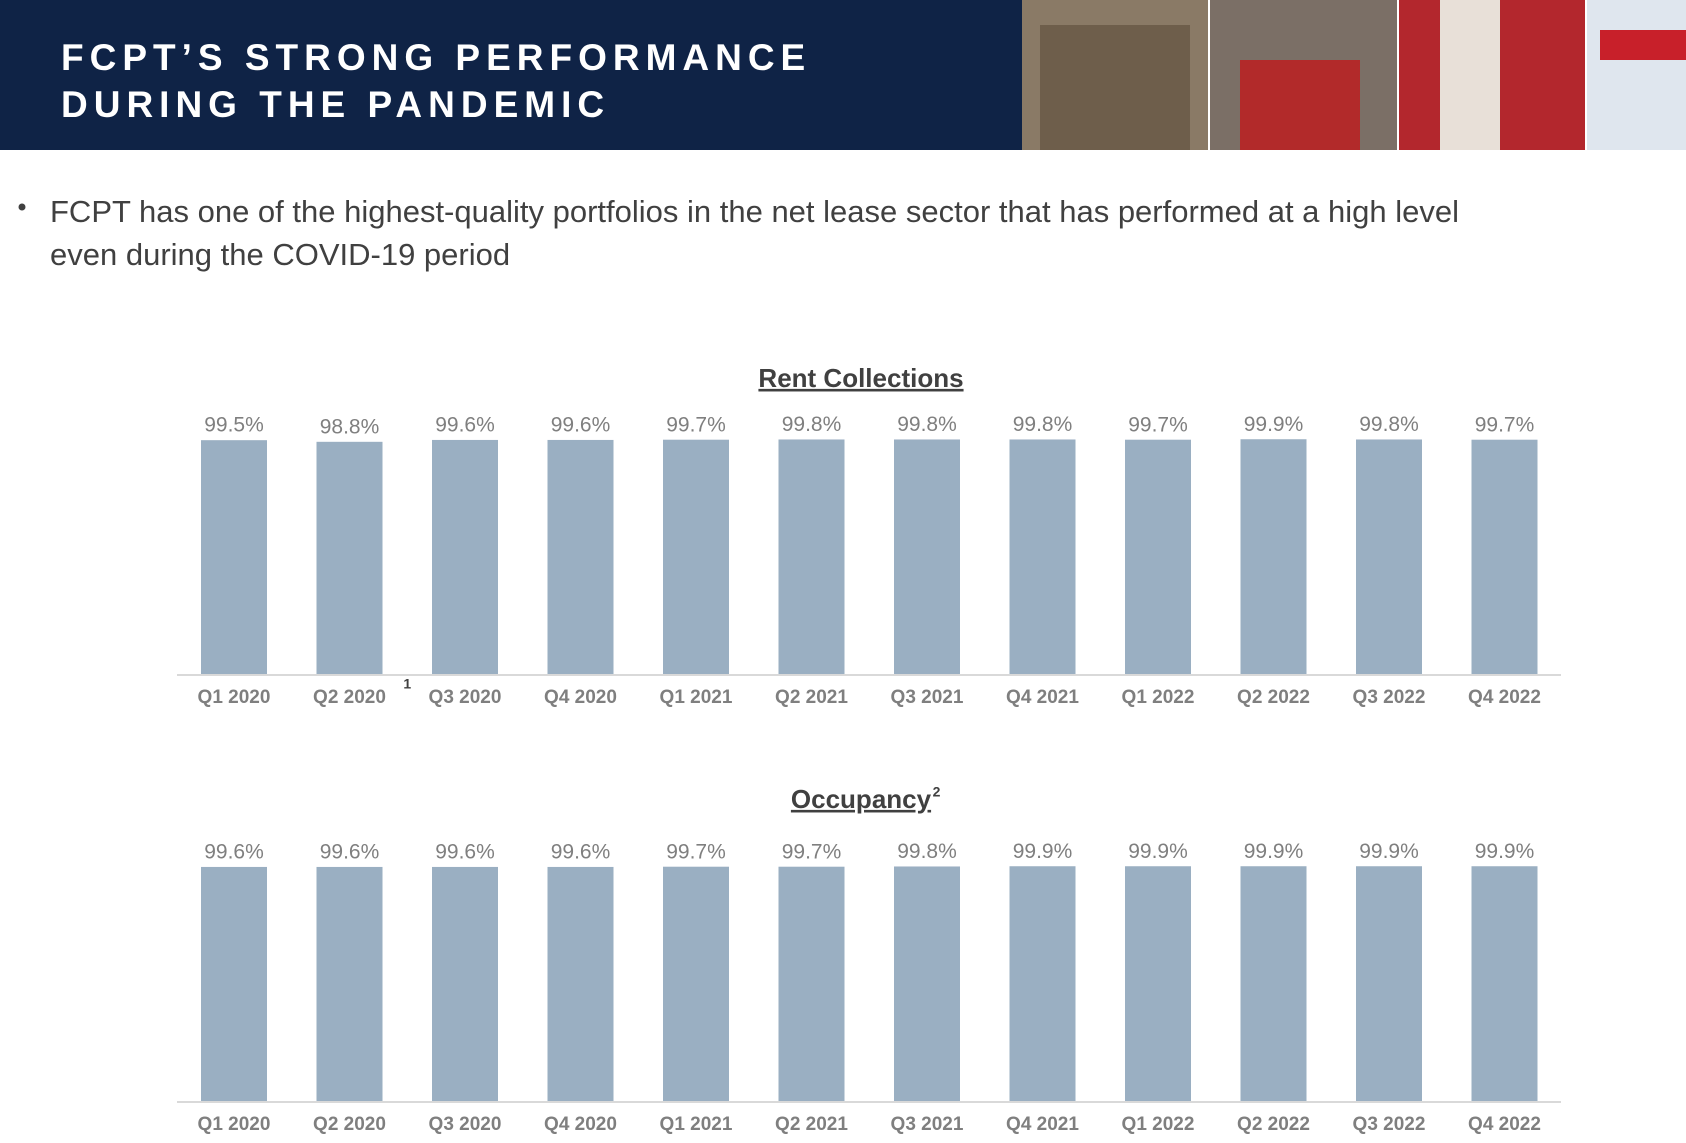 The width and height of the screenshot is (1686, 1143). Describe the element at coordinates (860, 378) in the screenshot. I see `chart-title: Rent Collections` at that location.